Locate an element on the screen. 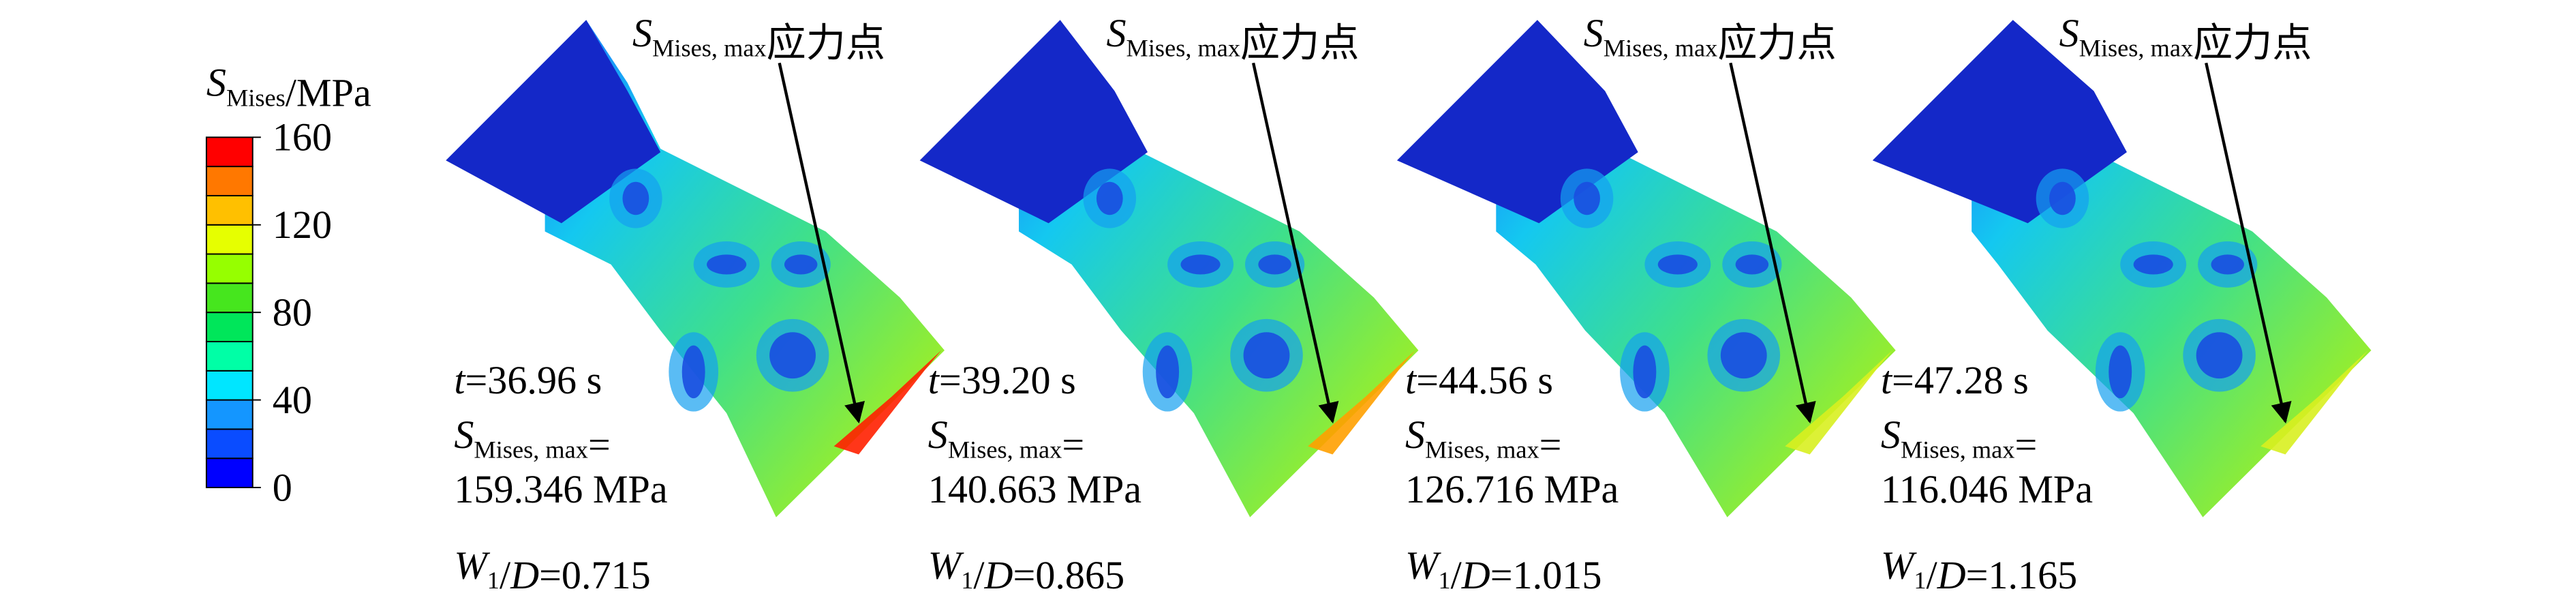  text-part: /MPa is located at coordinates (328, 92).